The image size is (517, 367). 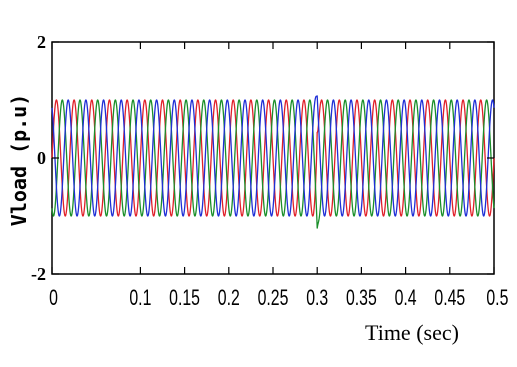 I want to click on y-tick-labels: 2 0 -2, so click(x=38, y=158).